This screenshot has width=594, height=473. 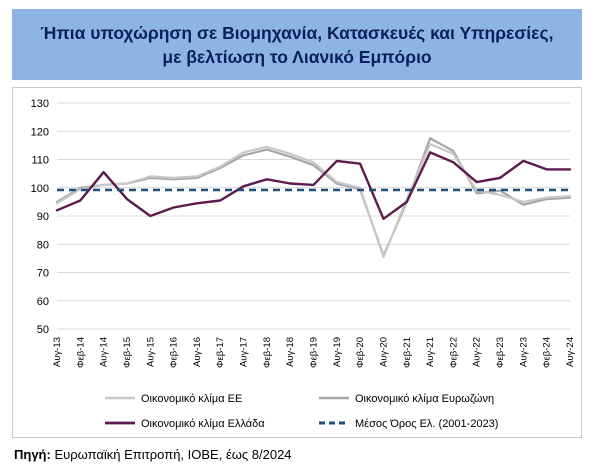 What do you see at coordinates (313, 186) in the screenshot?
I see `series-line` at bounding box center [313, 186].